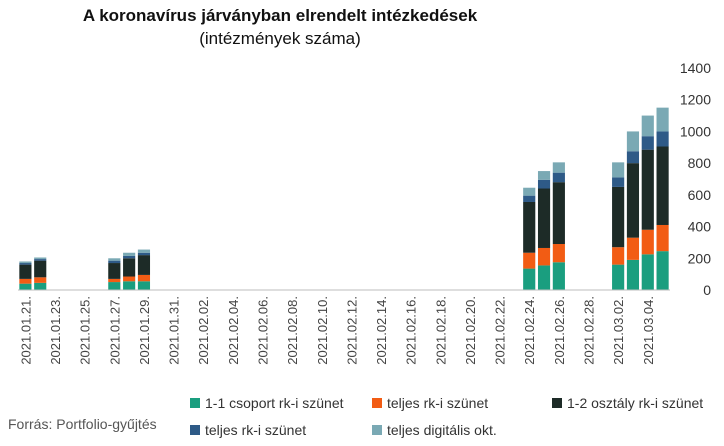  I want to click on y-tick-label: 400, so click(700, 227).